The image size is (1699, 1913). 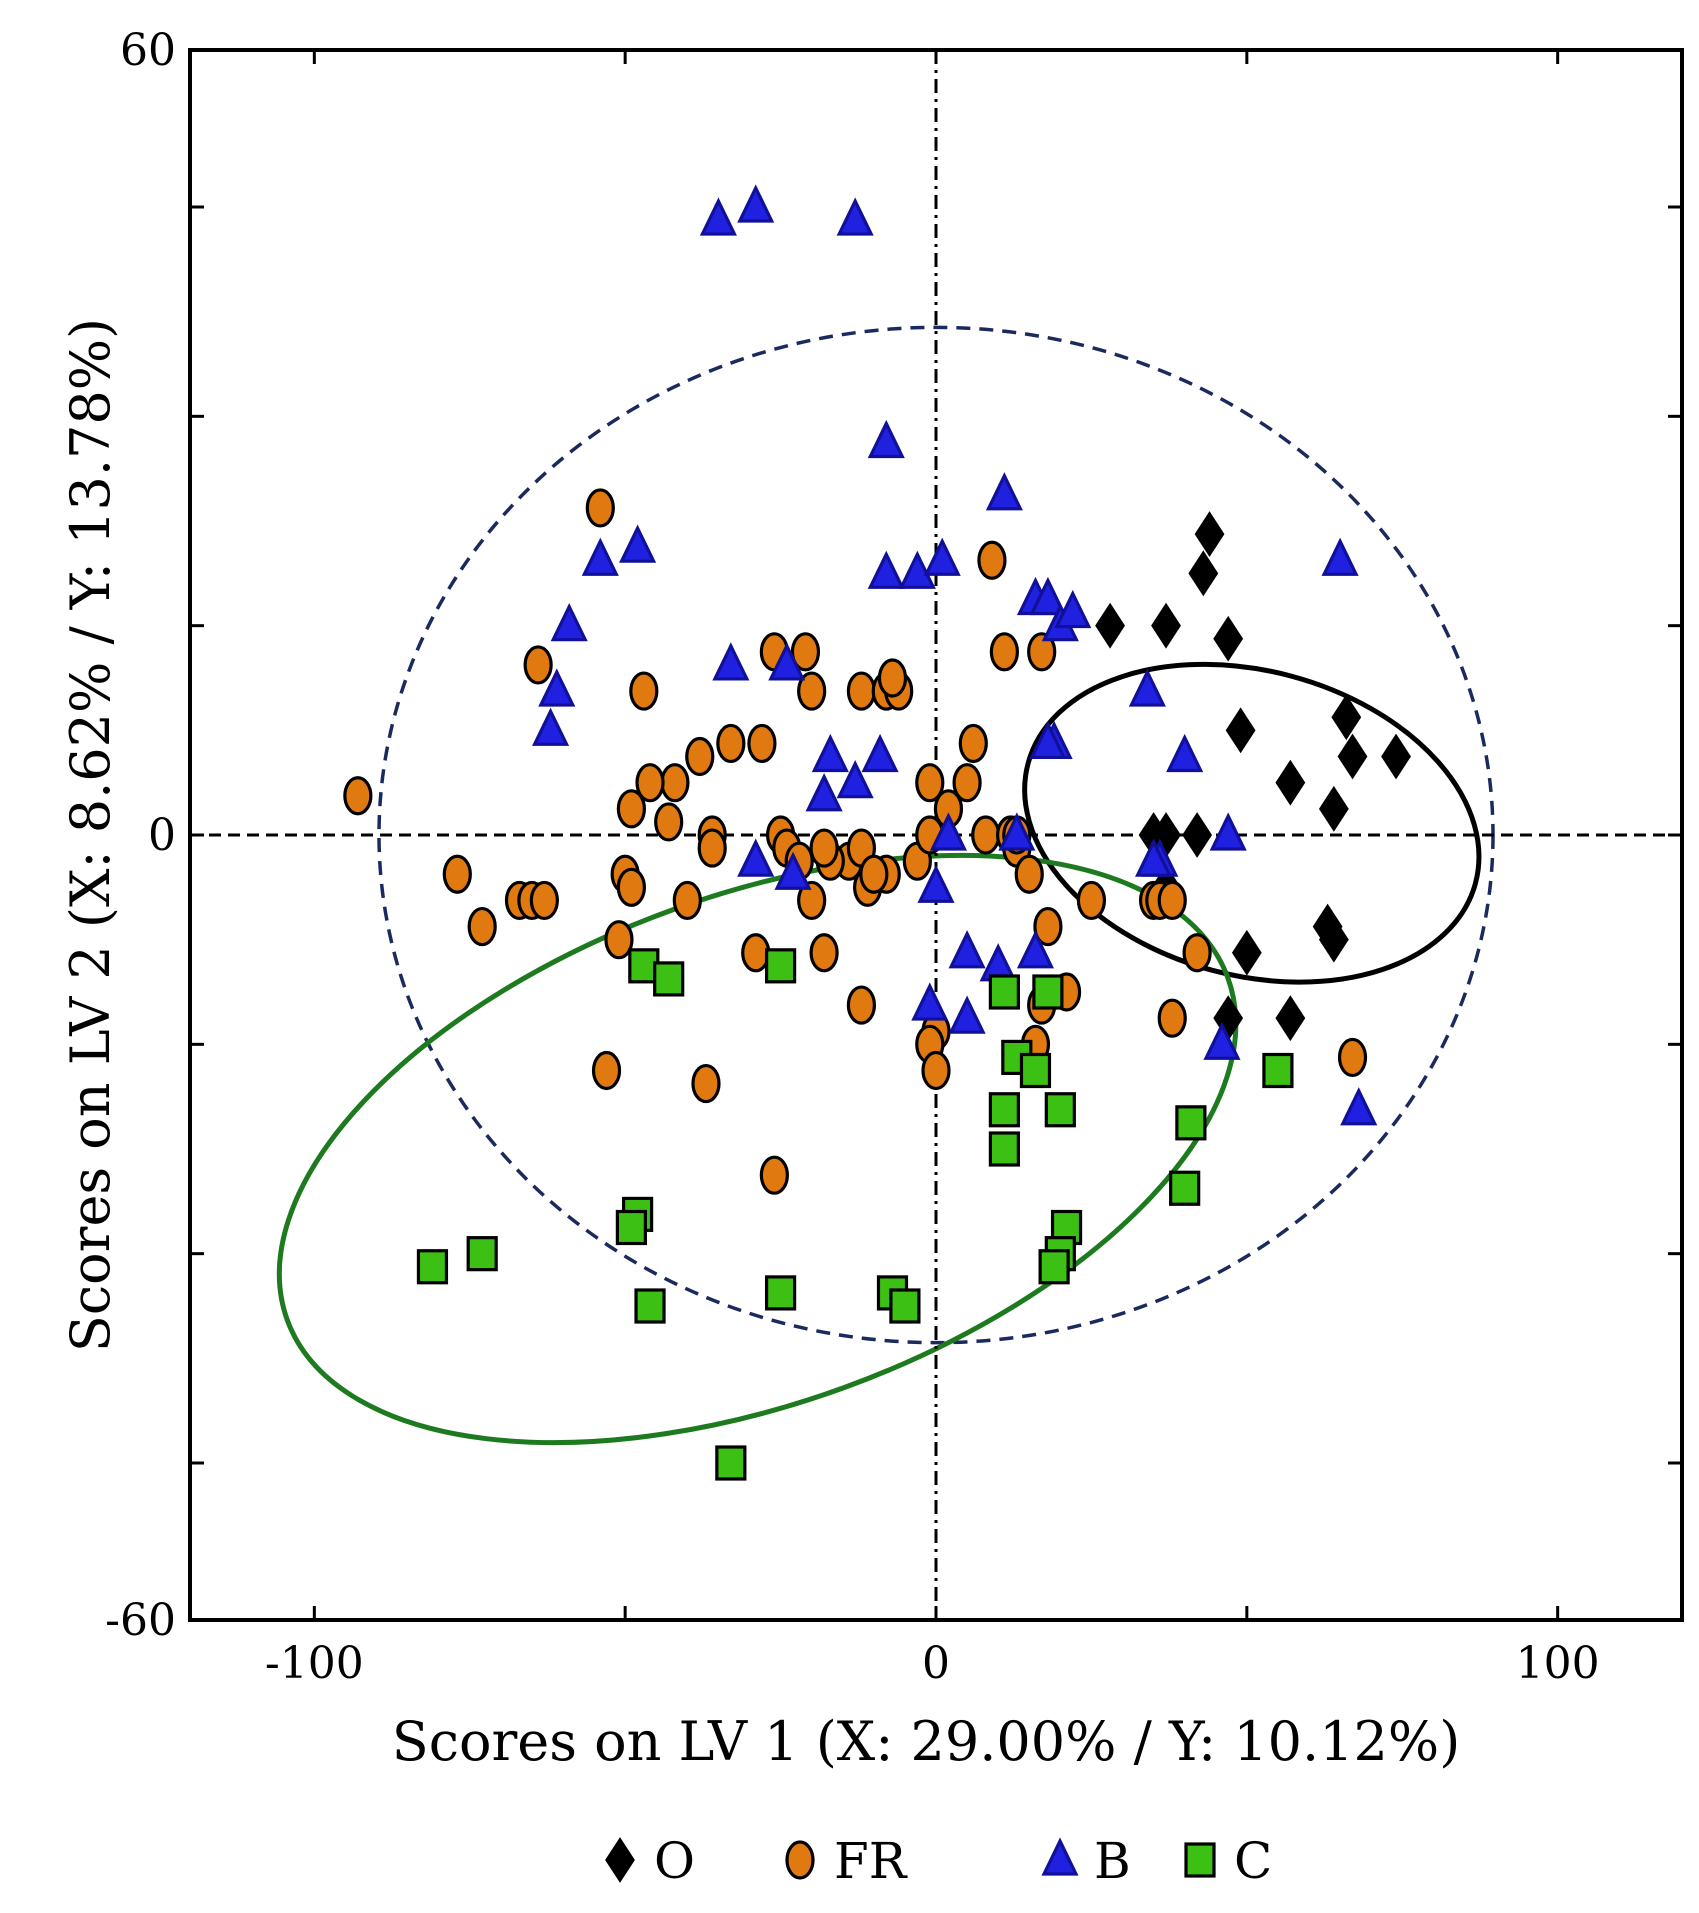 What do you see at coordinates (148, 50) in the screenshot?
I see `y-tick-label: 60` at bounding box center [148, 50].